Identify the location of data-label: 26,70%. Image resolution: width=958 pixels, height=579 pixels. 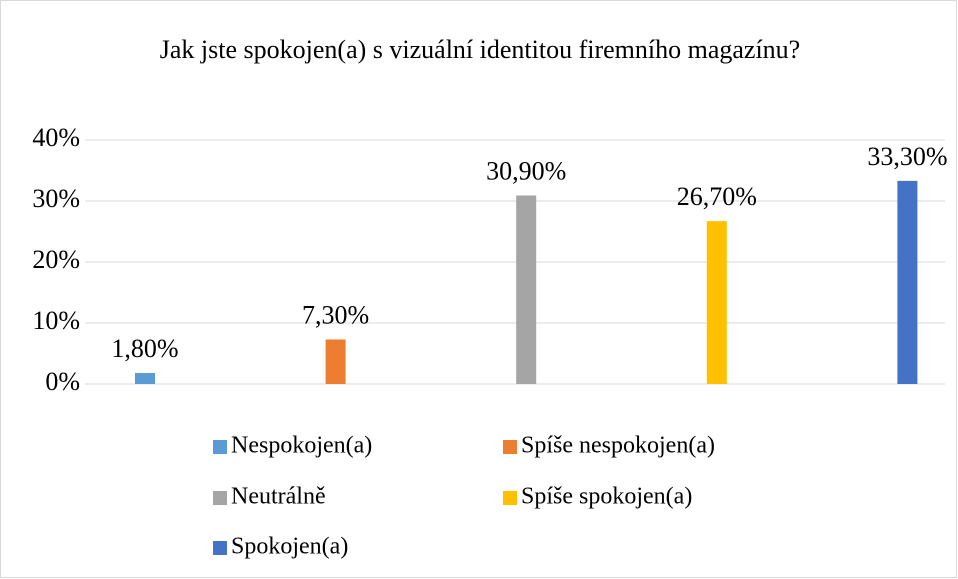
(717, 196).